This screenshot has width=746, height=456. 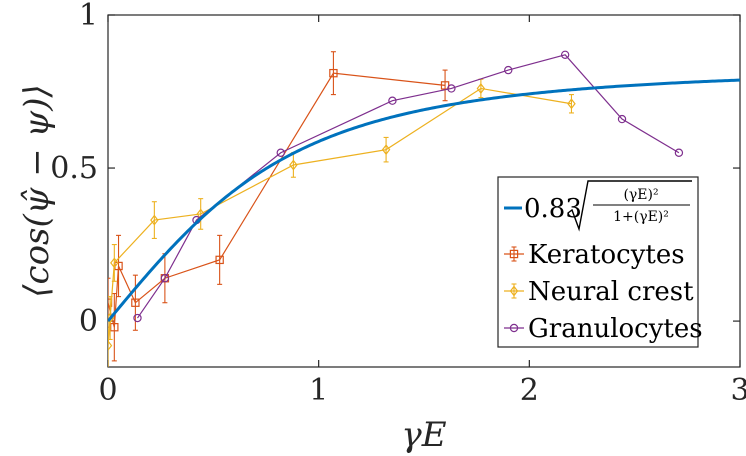 I want to click on x-tick-label: 2, so click(x=529, y=390).